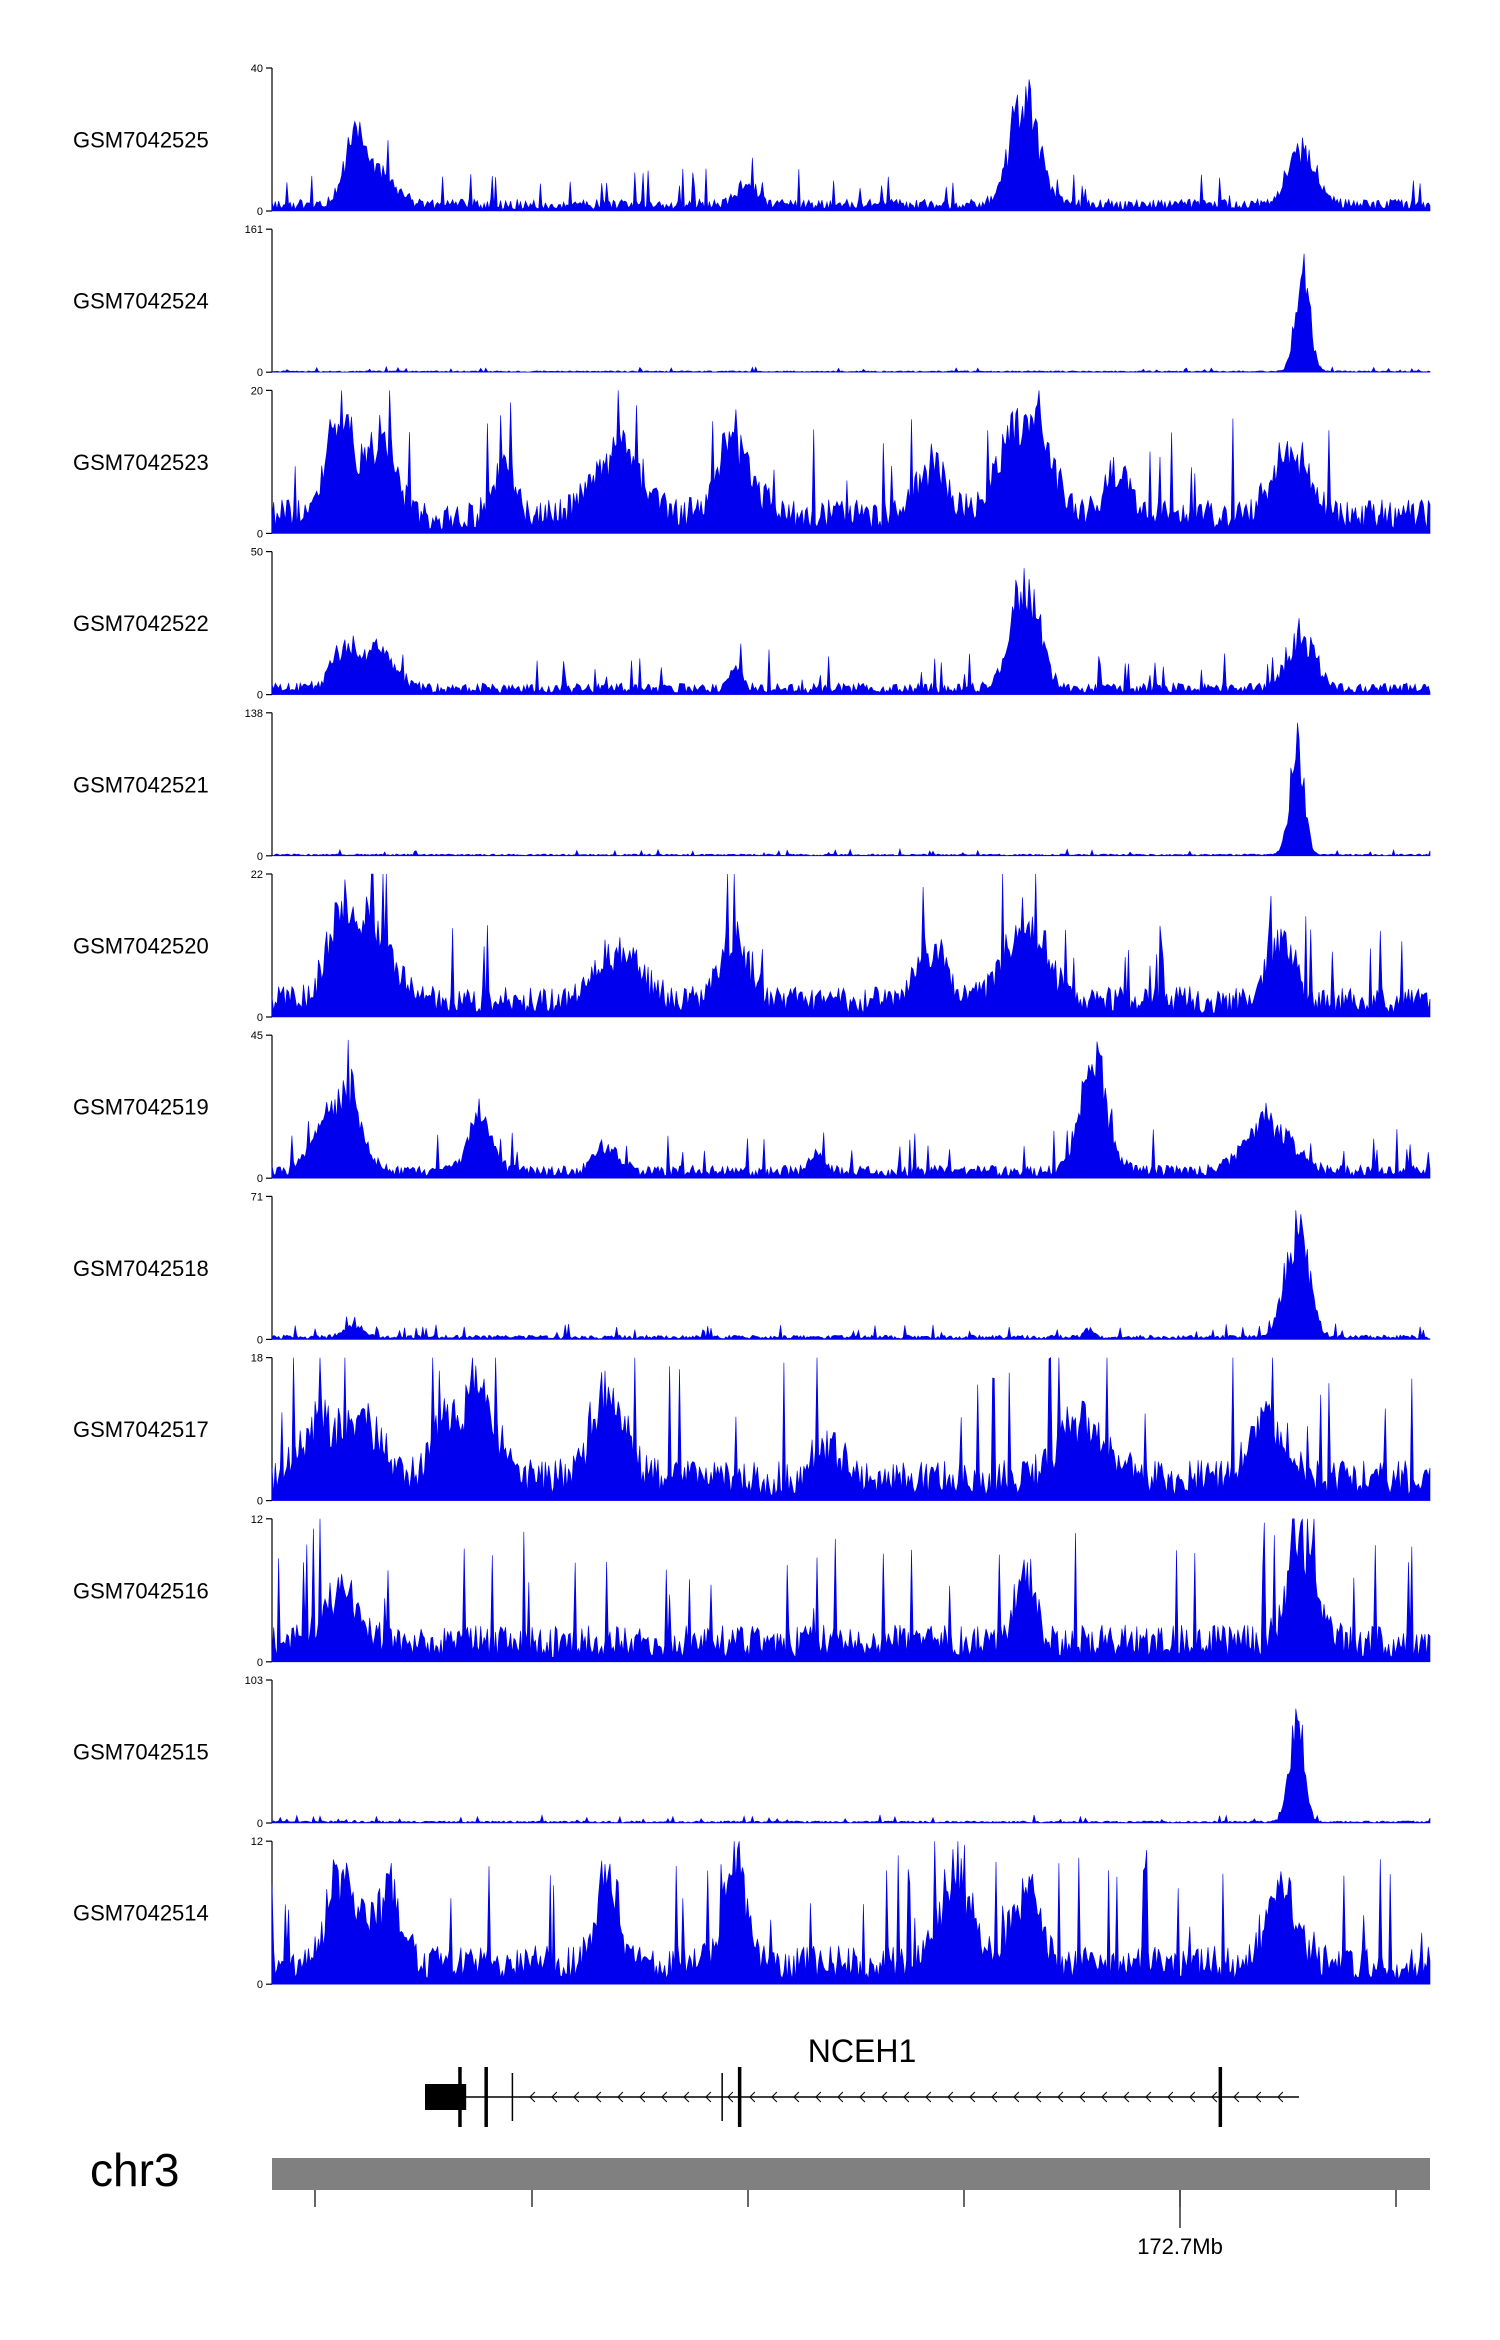 The image size is (1500, 2340). I want to click on genomic-axis-ticks, so click(855, 2209).